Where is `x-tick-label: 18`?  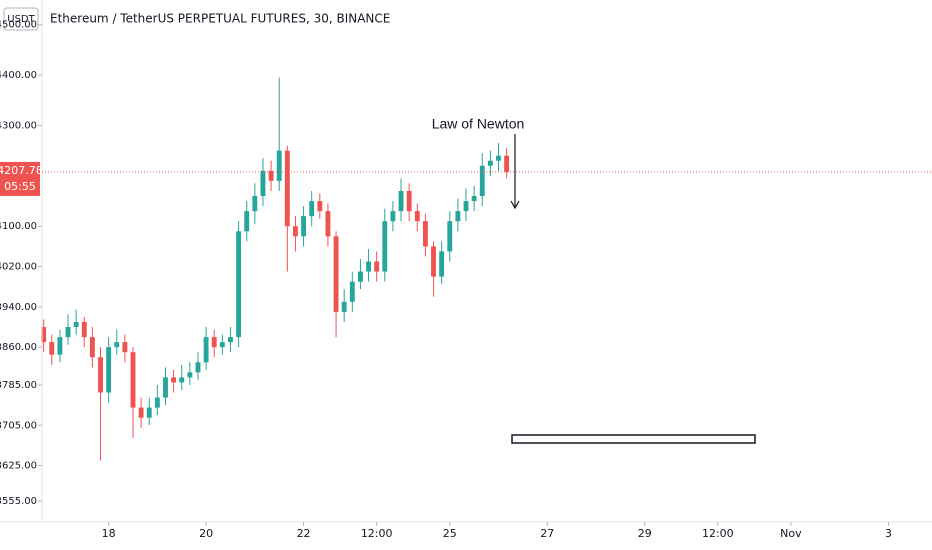
x-tick-label: 18 is located at coordinates (109, 533).